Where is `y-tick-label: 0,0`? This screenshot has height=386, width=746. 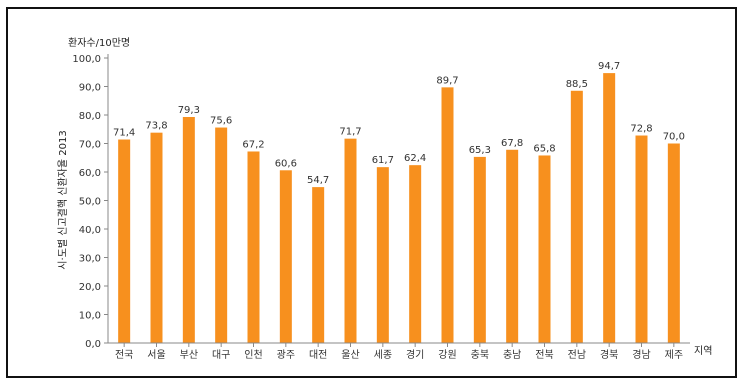 y-tick-label: 0,0 is located at coordinates (93, 344).